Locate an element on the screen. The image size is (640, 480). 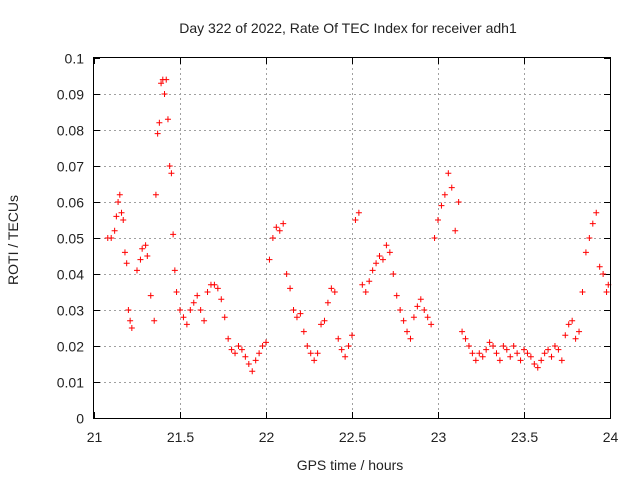
y-tick-label: 0.06 is located at coordinates (70, 203).